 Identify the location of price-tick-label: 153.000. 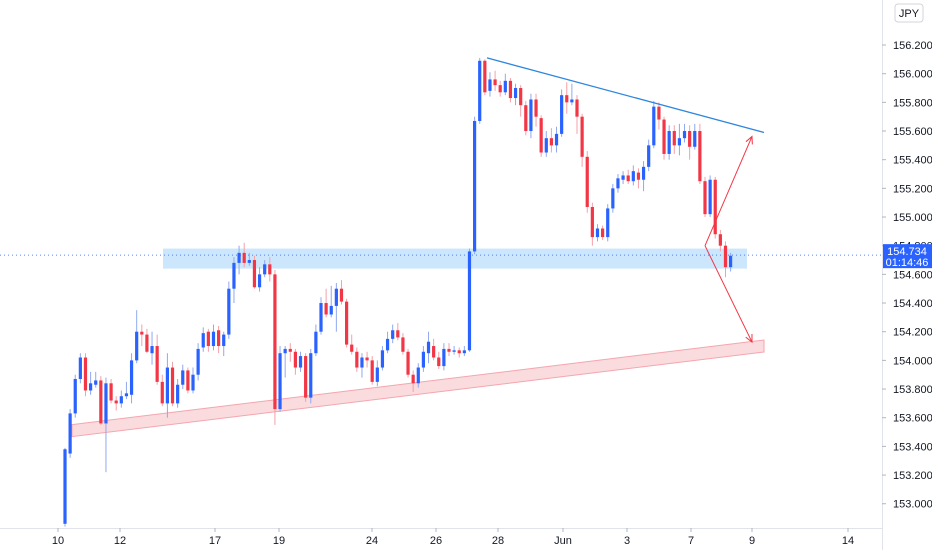
(912, 505).